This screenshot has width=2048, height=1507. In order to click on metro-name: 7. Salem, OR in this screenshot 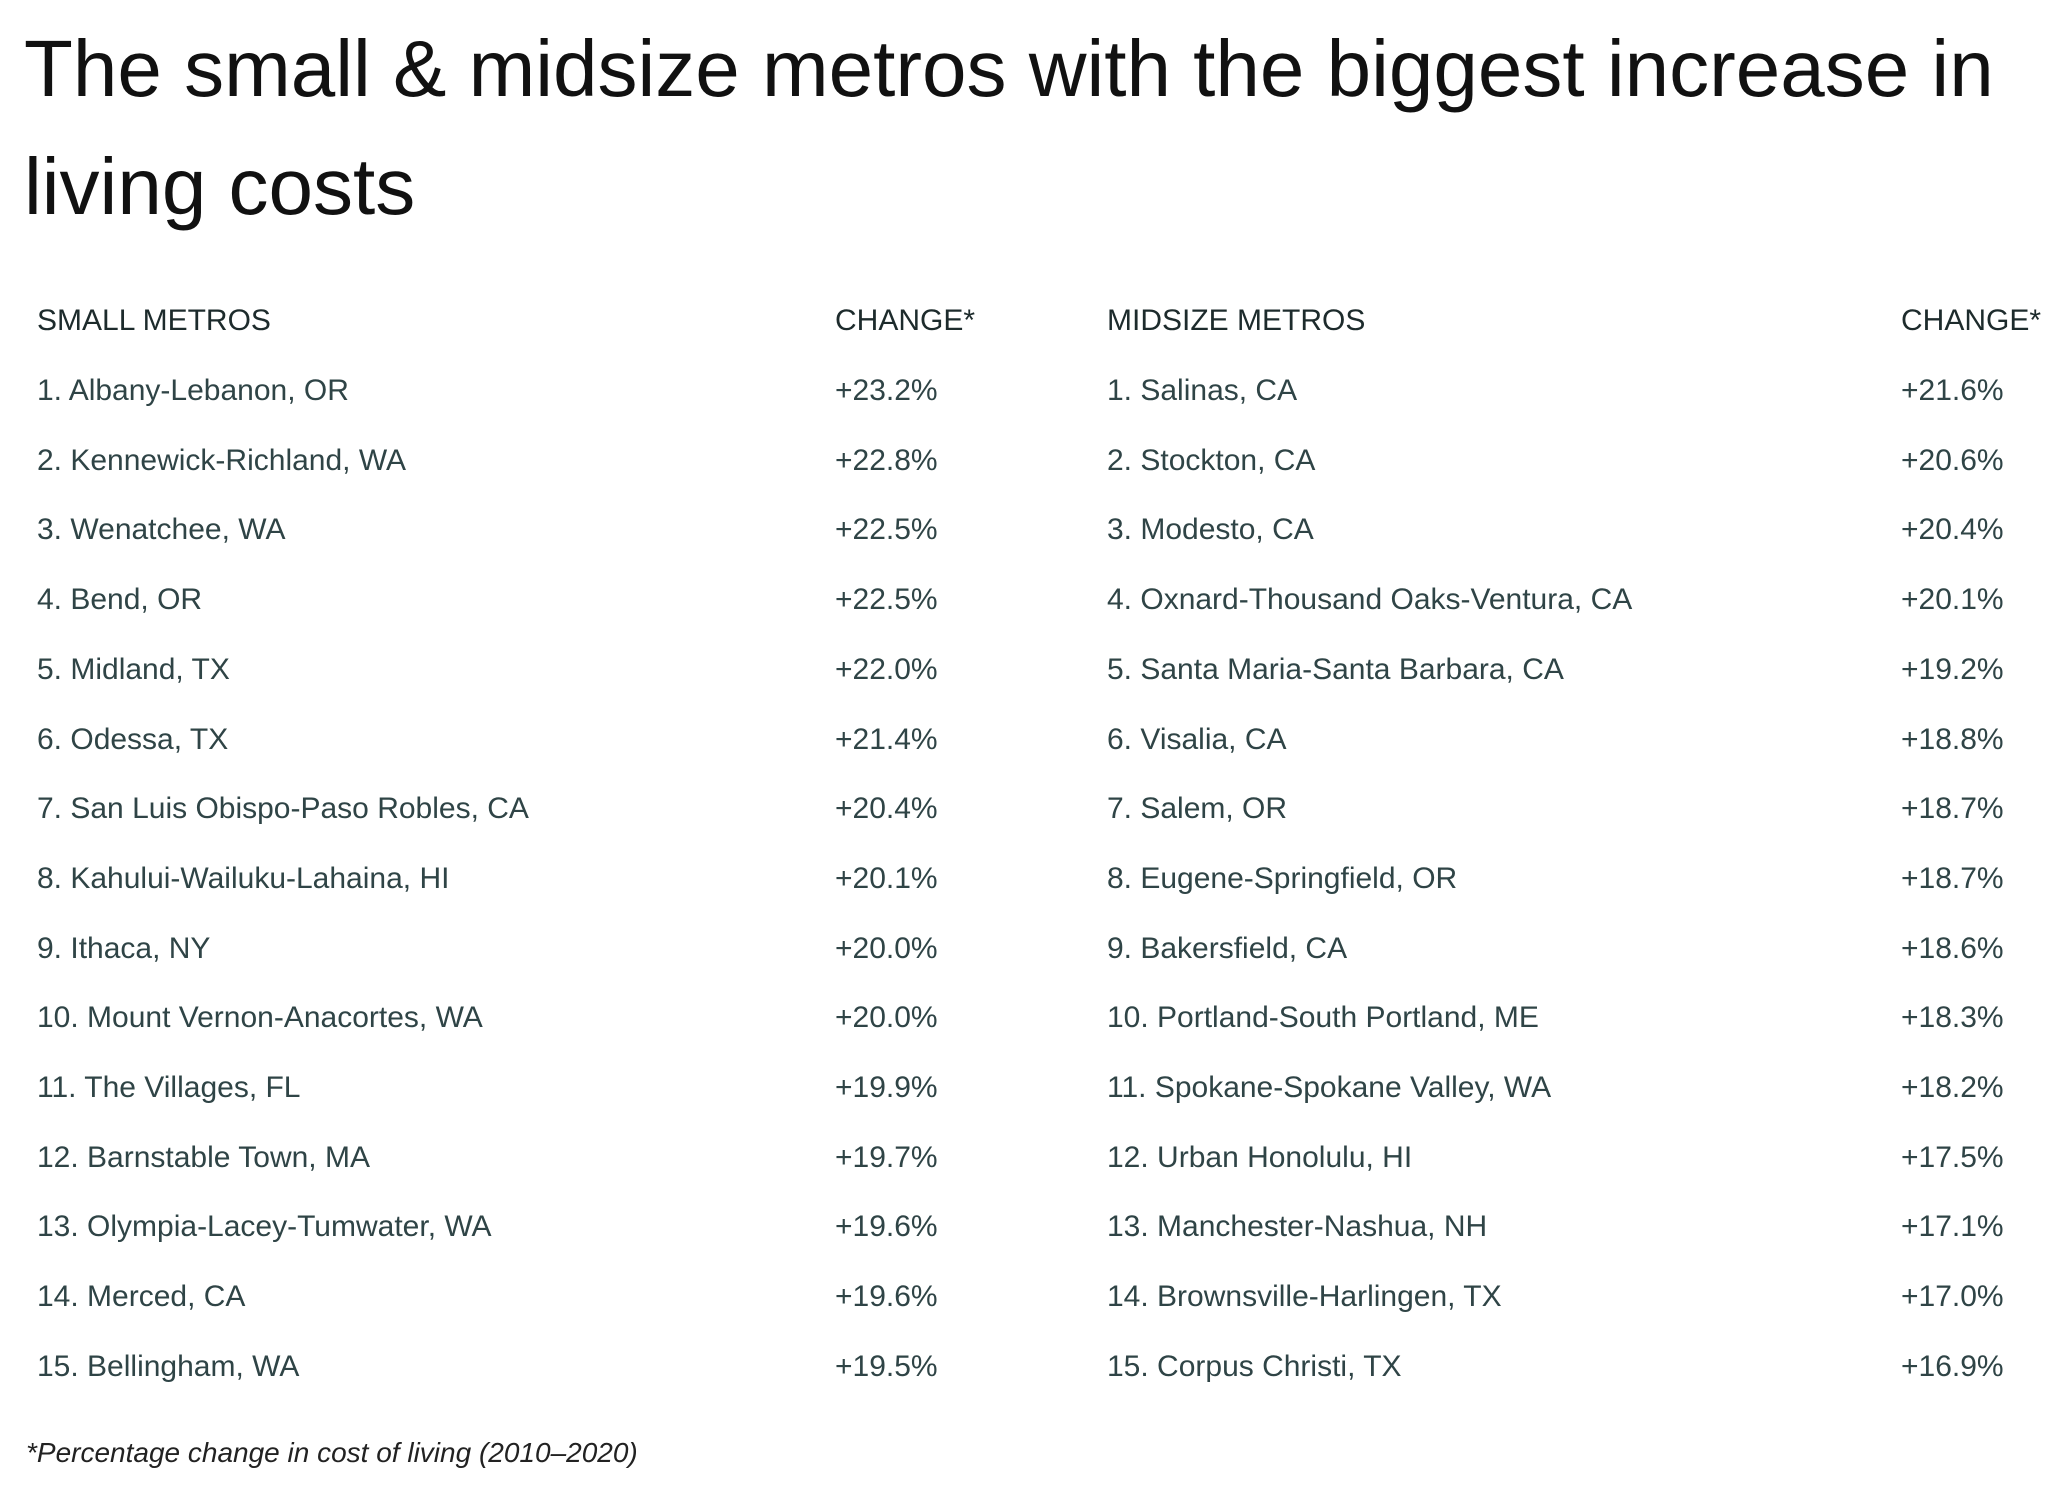, I will do `click(1197, 809)`.